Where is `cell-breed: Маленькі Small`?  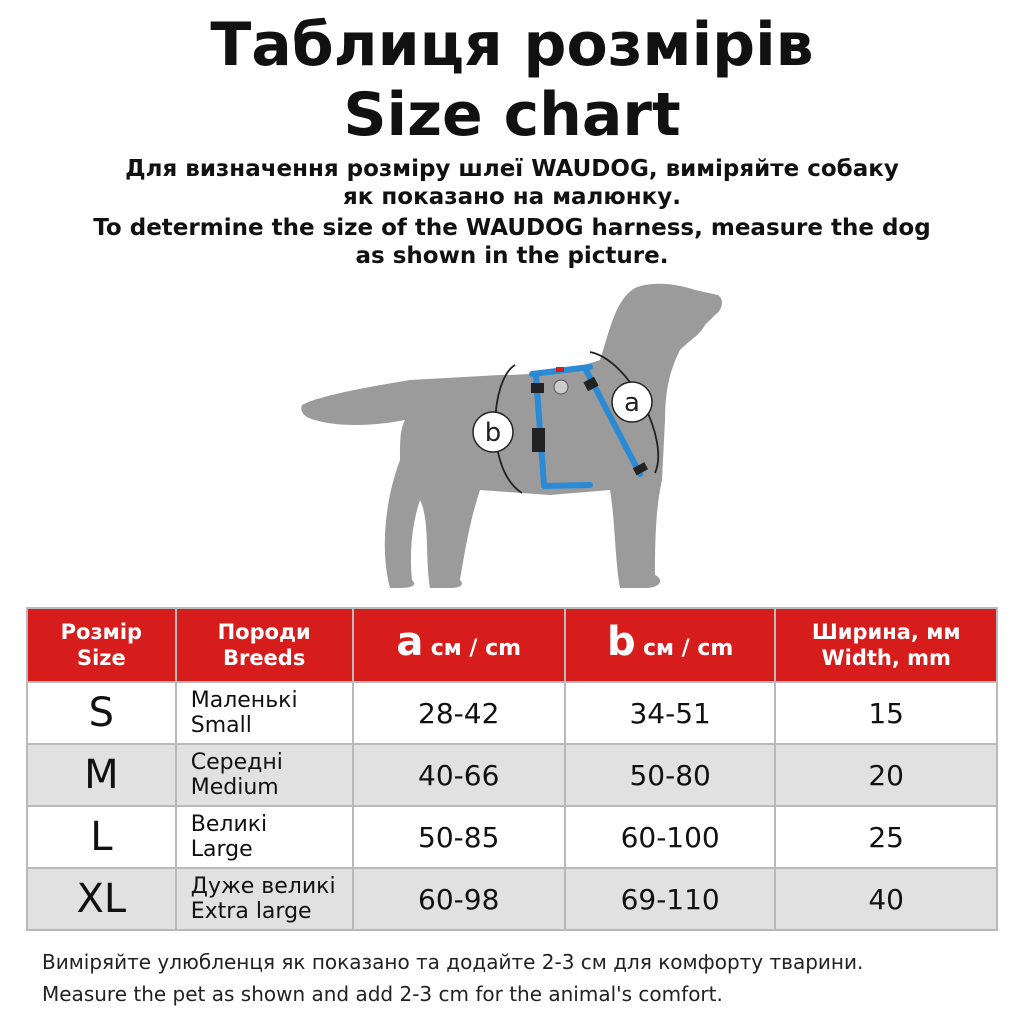 cell-breed: Маленькі Small is located at coordinates (264, 713).